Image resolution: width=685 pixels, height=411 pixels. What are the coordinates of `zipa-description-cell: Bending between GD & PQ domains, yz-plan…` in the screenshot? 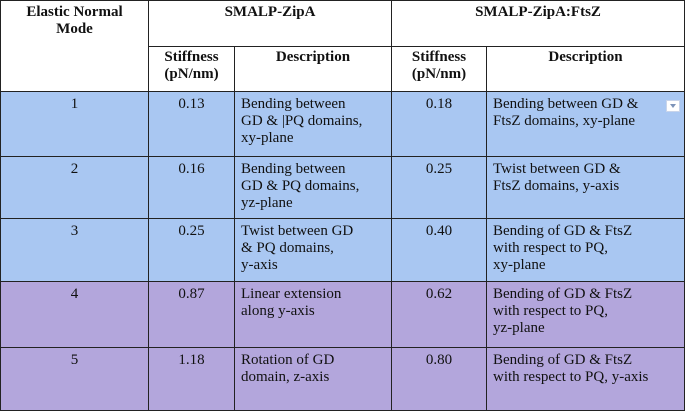 It's located at (313, 187).